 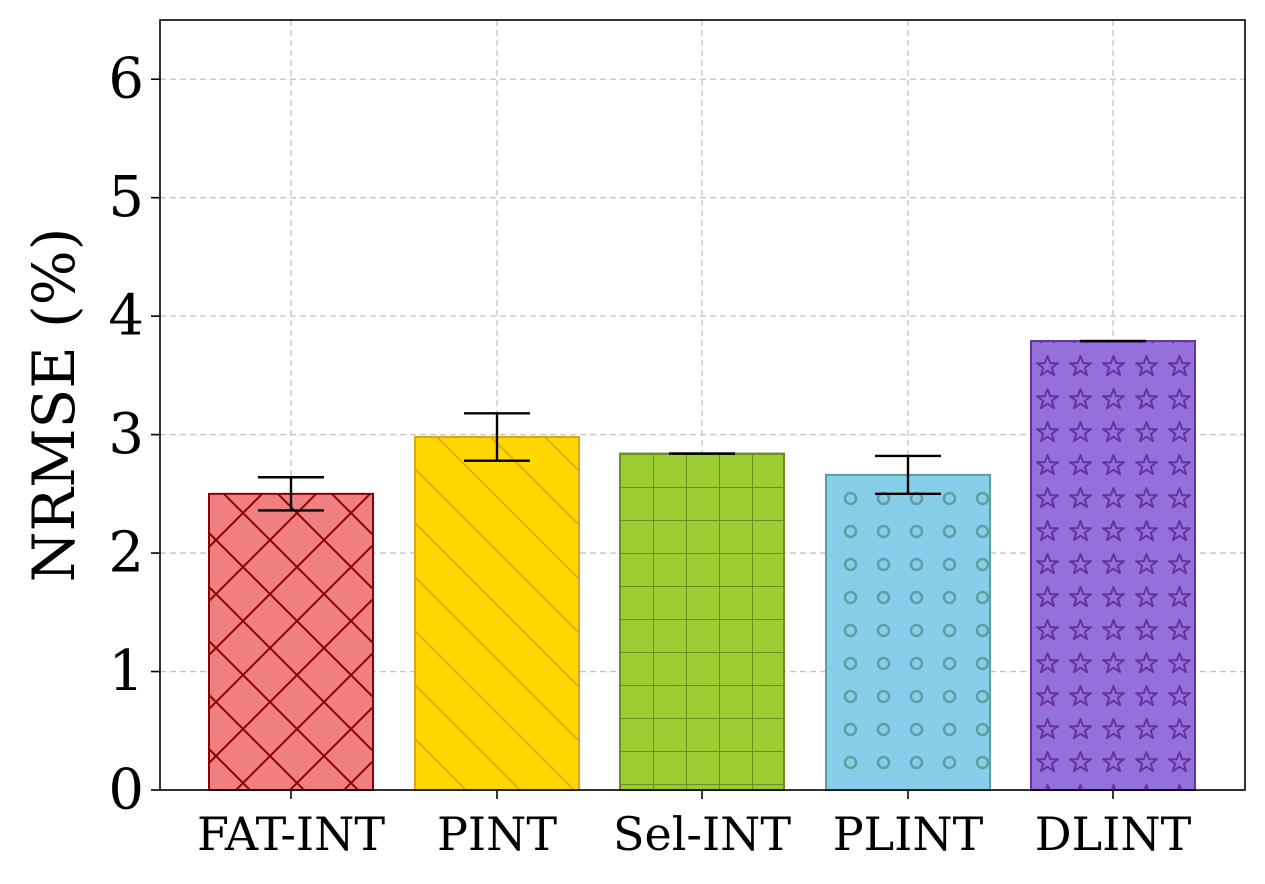 What do you see at coordinates (908, 475) in the screenshot?
I see `error-bar-plint` at bounding box center [908, 475].